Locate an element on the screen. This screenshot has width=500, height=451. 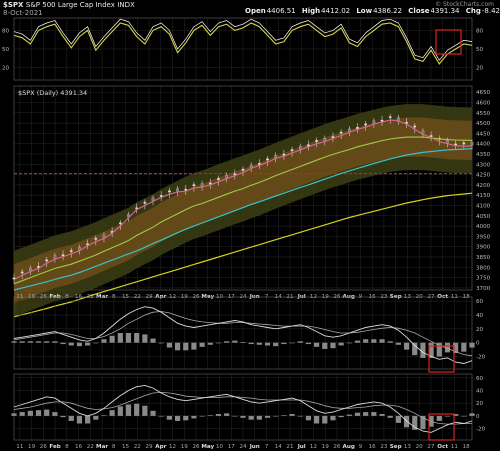
macd-2-x-axis-label: 24 is located at coordinates (243, 447).